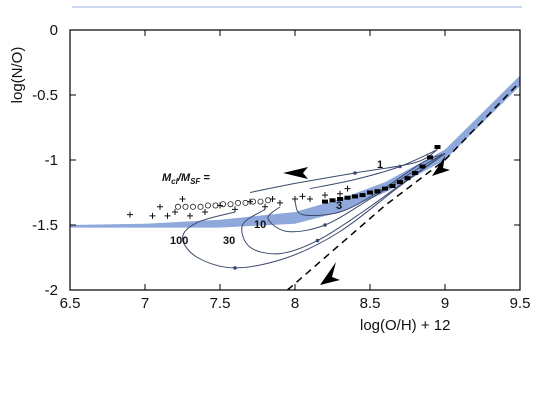  I want to click on x-tick-label: 9, so click(445, 303).